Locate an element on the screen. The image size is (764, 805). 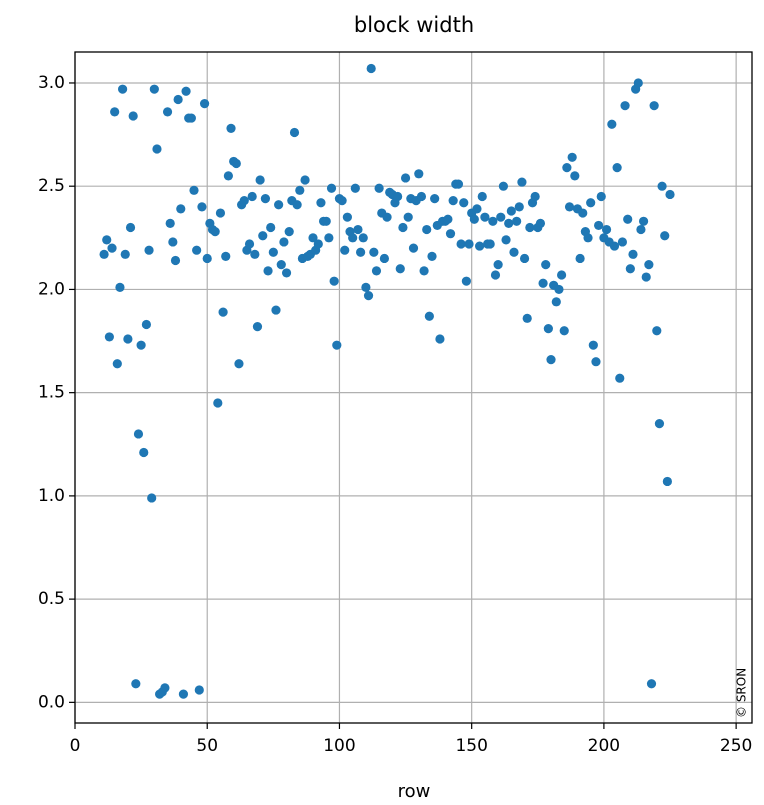
y-tick-label: 1.5 is located at coordinates (51, 393).